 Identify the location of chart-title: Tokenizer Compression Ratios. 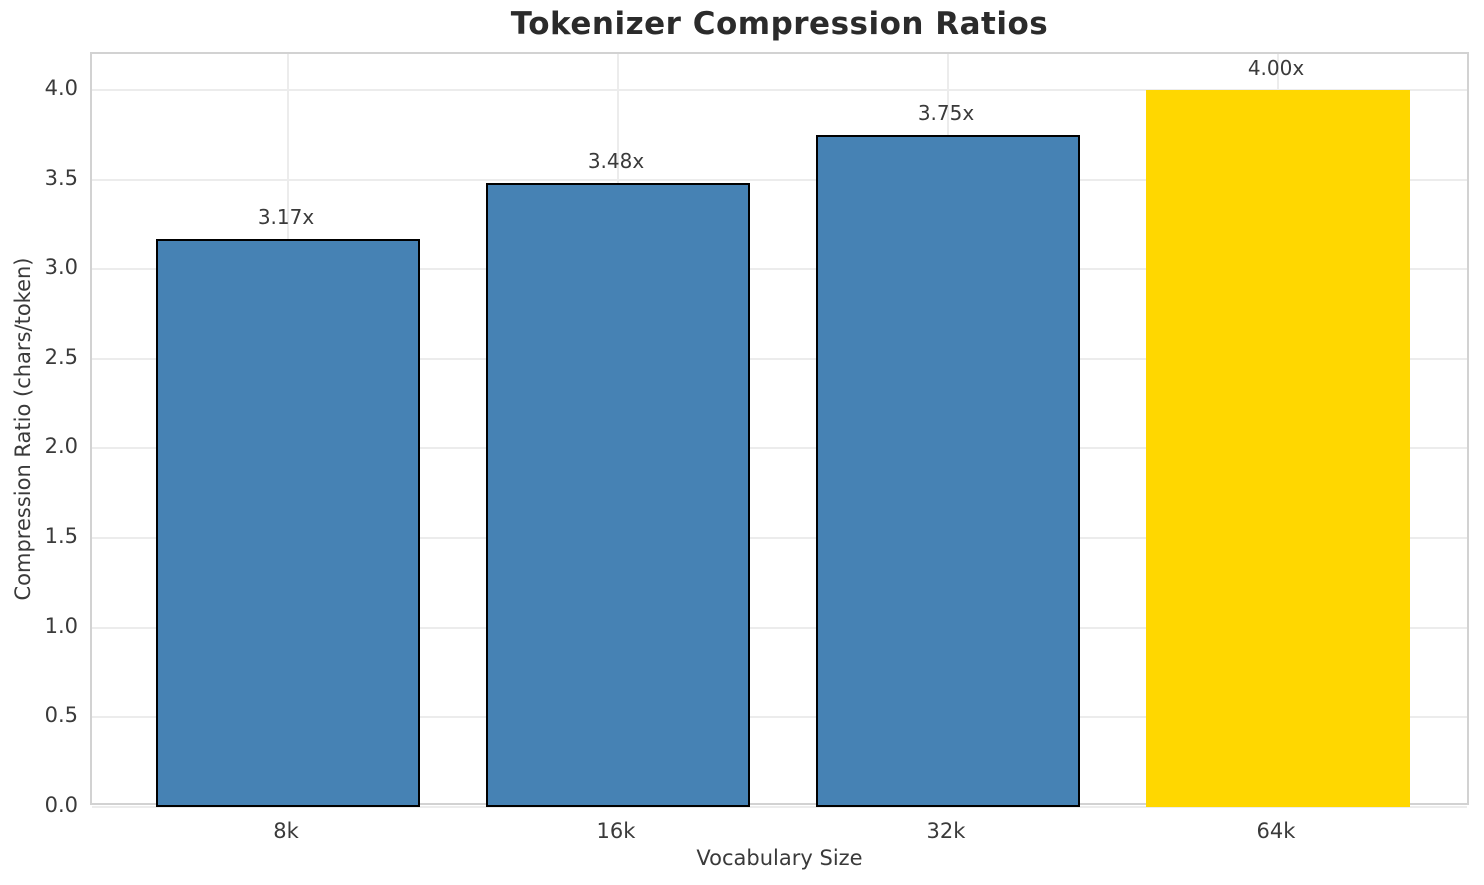
(779, 24).